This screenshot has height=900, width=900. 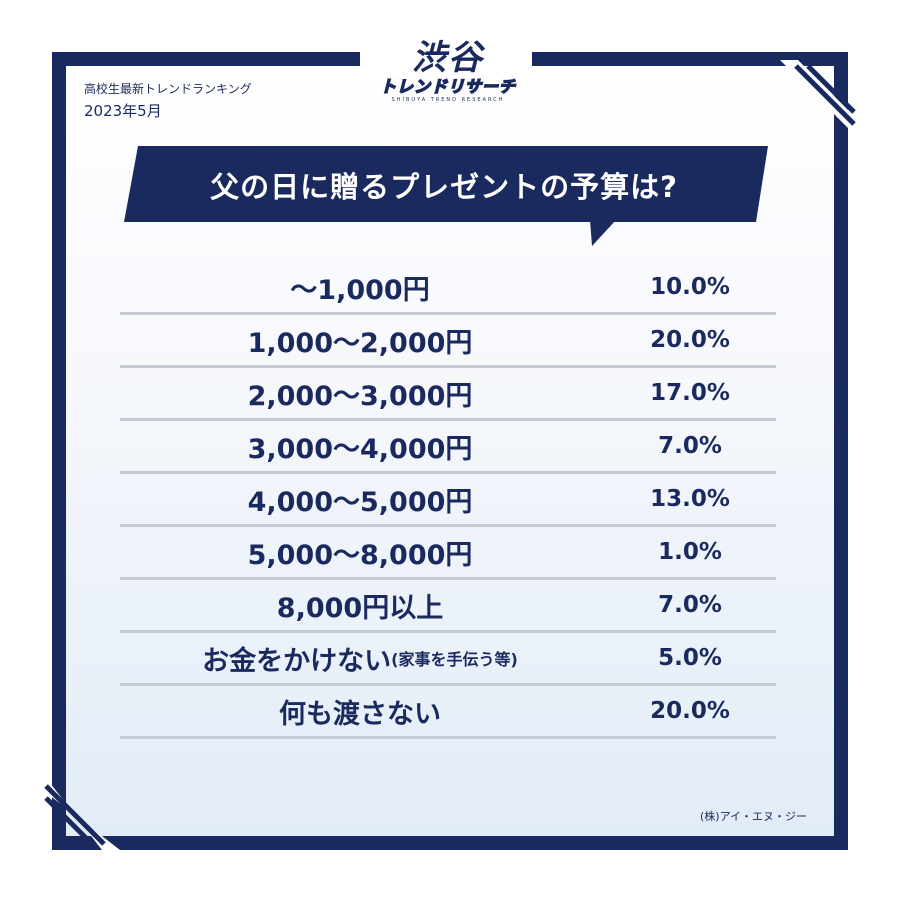 I want to click on row-label: 1,000〜2,000円, so click(x=360, y=343).